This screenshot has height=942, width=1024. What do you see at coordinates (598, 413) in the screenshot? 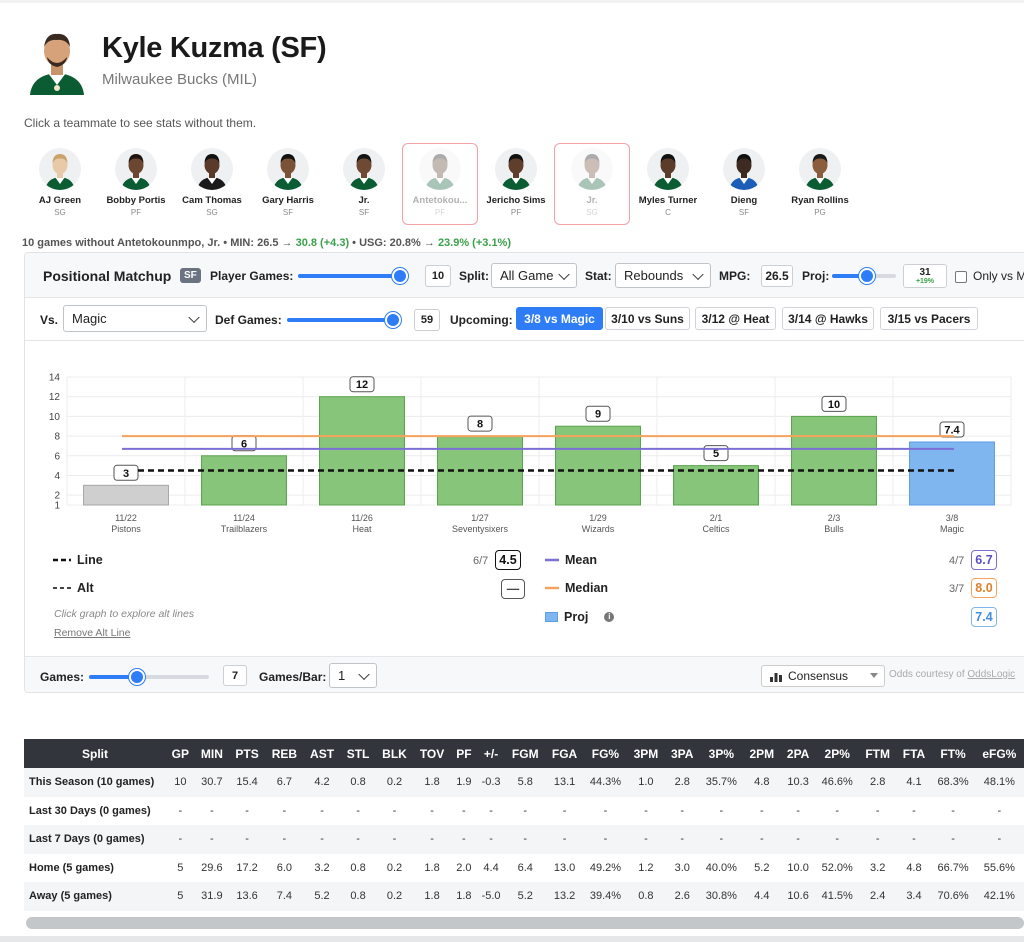
I see `data-label-box` at bounding box center [598, 413].